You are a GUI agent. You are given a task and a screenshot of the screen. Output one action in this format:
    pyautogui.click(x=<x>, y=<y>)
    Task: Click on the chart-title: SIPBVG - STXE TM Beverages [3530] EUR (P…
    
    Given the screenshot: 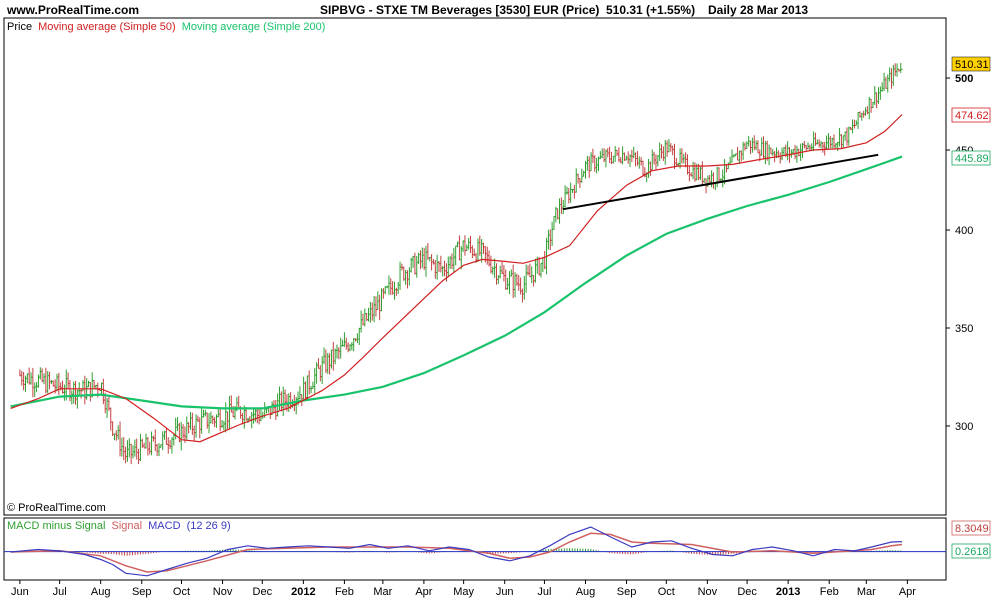 What is the action you would take?
    pyautogui.click(x=459, y=10)
    